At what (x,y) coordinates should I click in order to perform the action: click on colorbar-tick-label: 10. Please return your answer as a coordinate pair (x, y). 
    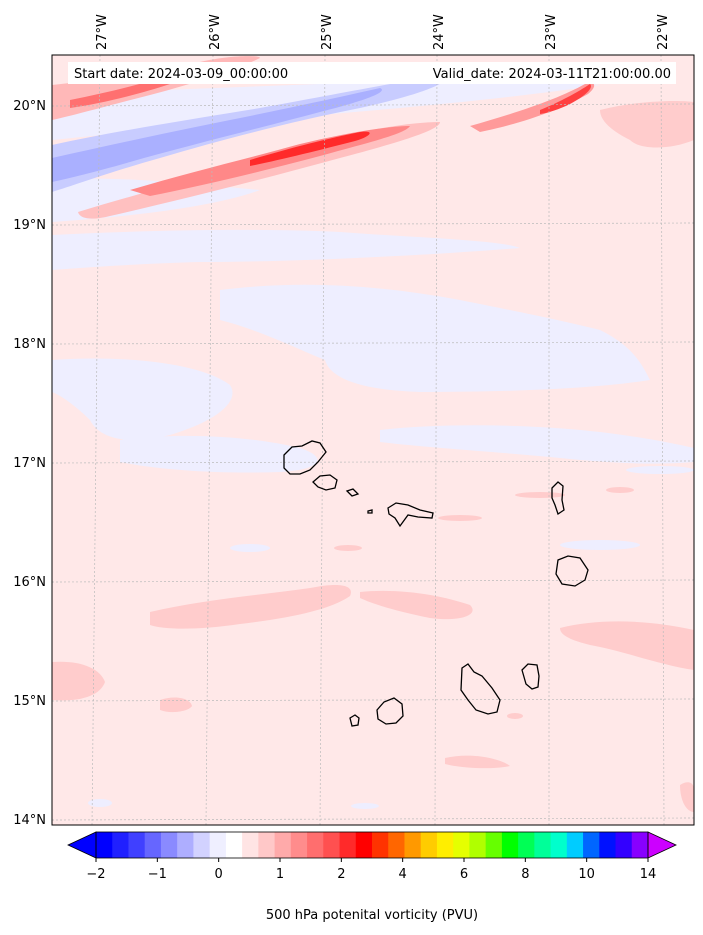
    Looking at the image, I should click on (586, 874).